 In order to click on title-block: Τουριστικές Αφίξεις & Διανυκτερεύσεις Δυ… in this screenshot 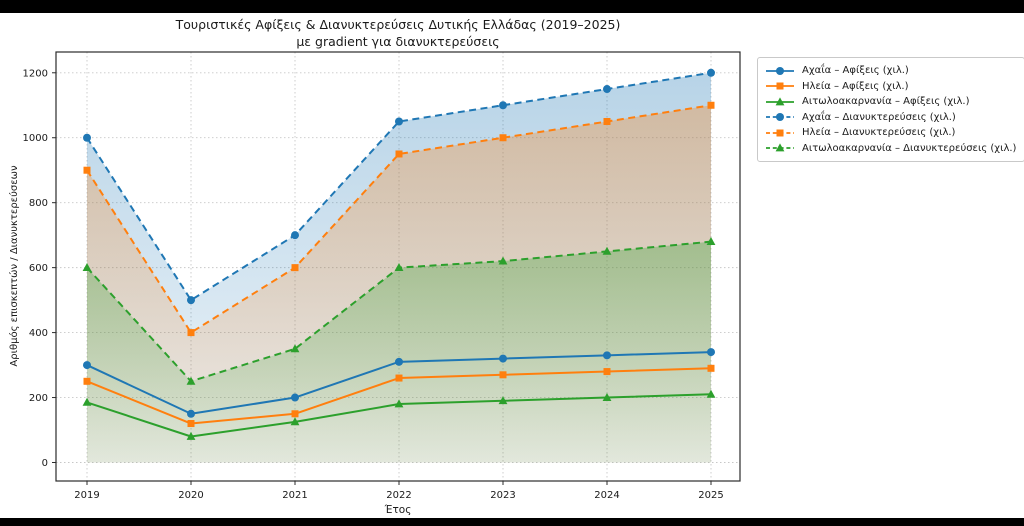, I will do `click(398, 33)`.